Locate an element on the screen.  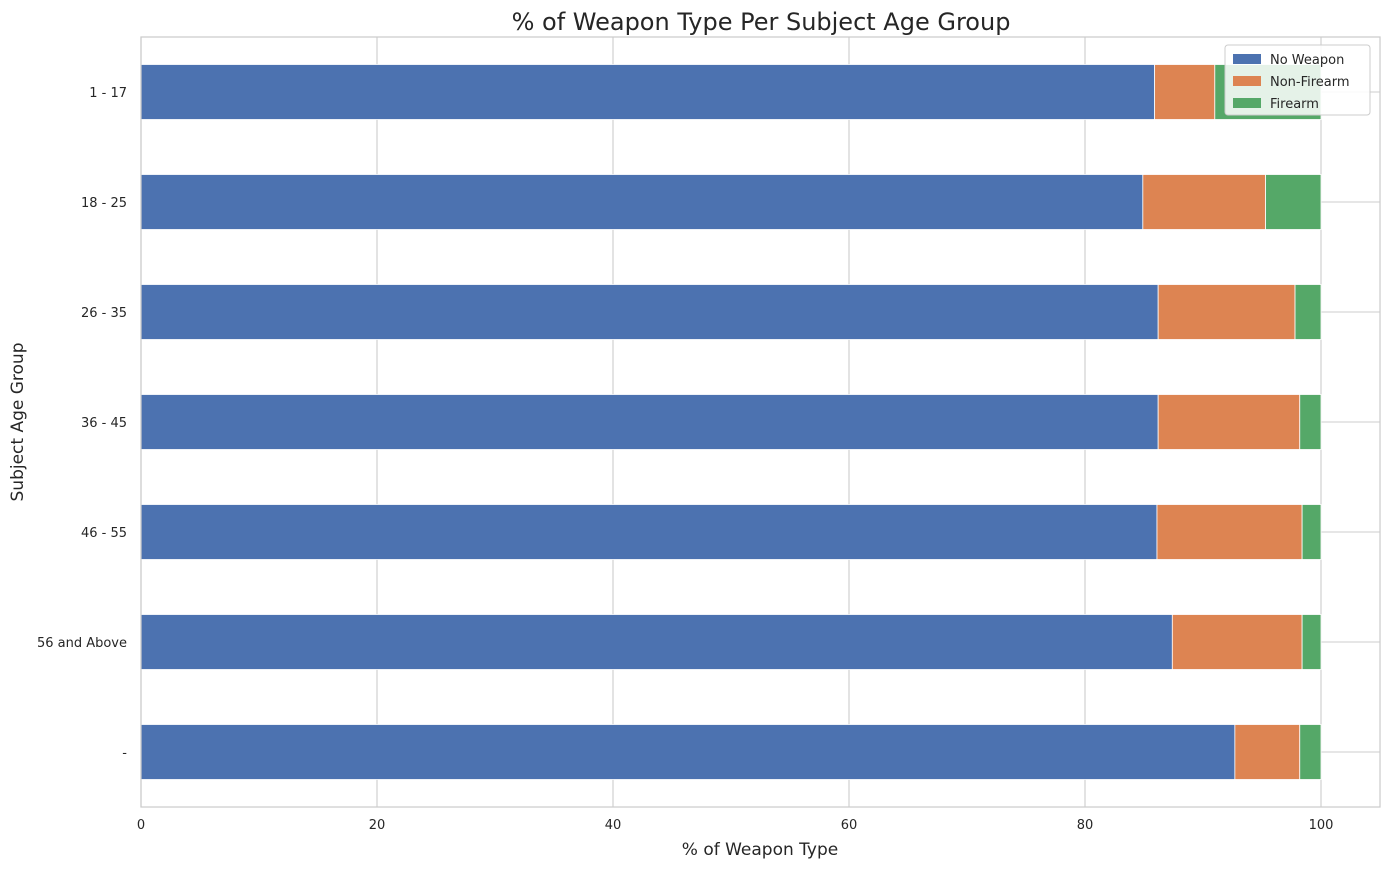
x-tick-label: 40 is located at coordinates (613, 825).